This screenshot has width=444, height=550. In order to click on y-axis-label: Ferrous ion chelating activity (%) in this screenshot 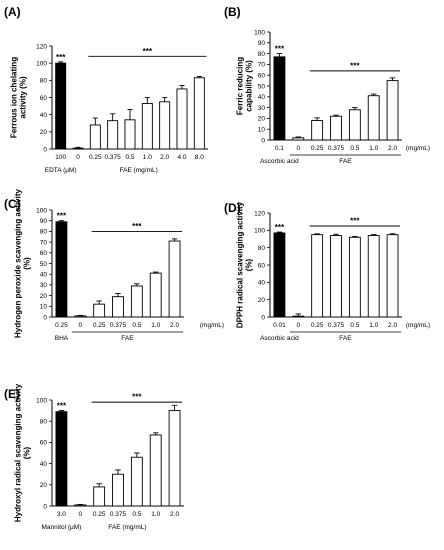, I will do `click(19, 97)`.